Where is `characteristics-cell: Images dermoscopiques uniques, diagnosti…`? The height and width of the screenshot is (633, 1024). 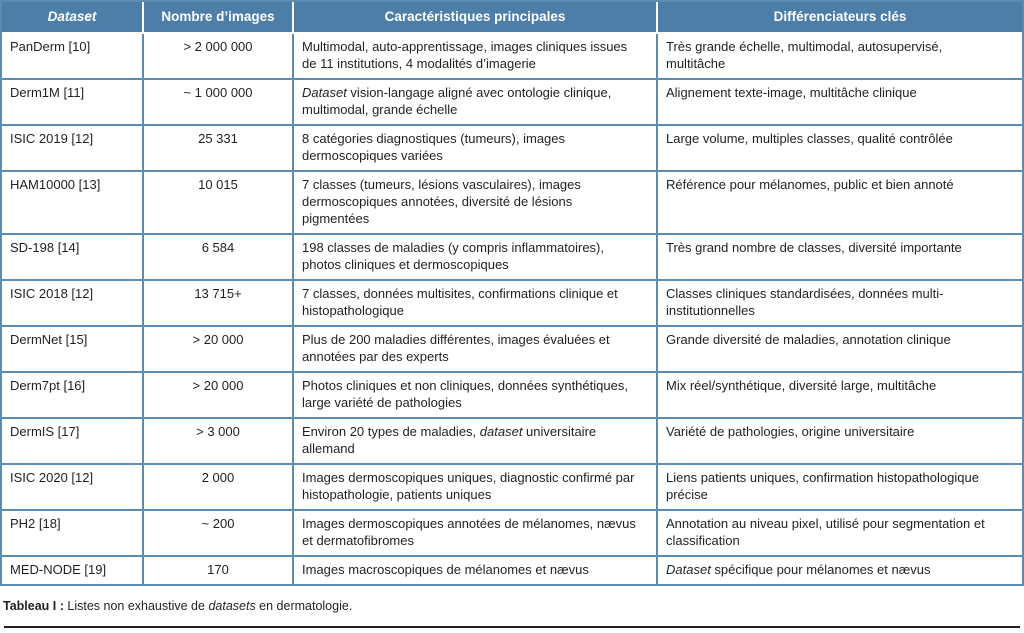
characteristics-cell: Images dermoscopiques uniques, diagnosti… is located at coordinates (476, 488).